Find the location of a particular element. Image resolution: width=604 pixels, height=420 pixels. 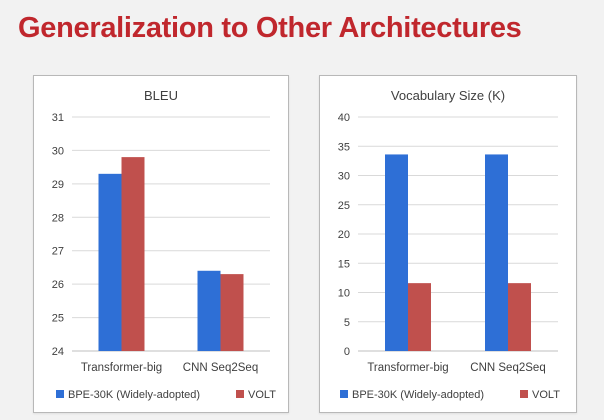

y-tick-label: 26 is located at coordinates (58, 285).